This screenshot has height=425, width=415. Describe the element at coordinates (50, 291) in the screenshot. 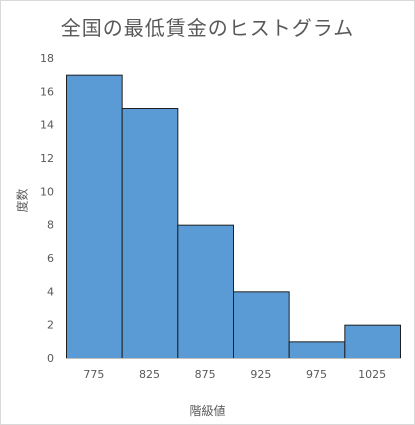

I see `y-tick-label: 4` at that location.